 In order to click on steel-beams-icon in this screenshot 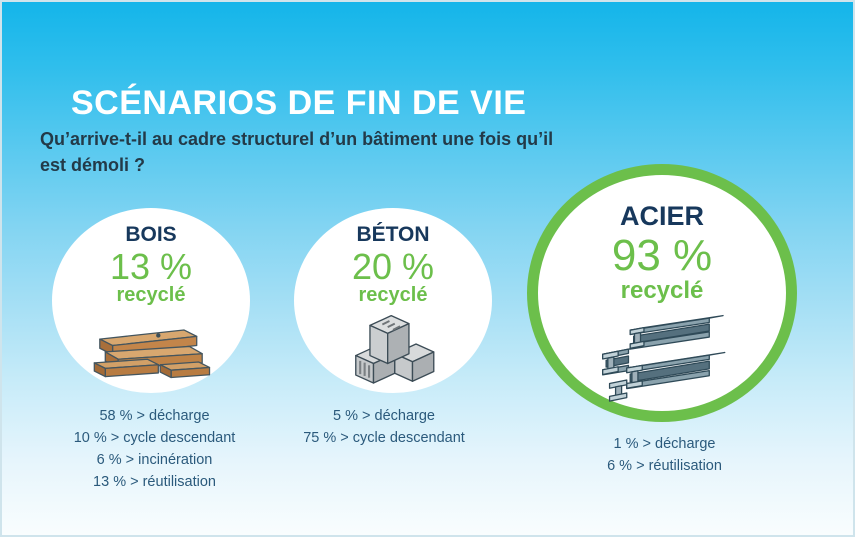, I will do `click(664, 358)`.